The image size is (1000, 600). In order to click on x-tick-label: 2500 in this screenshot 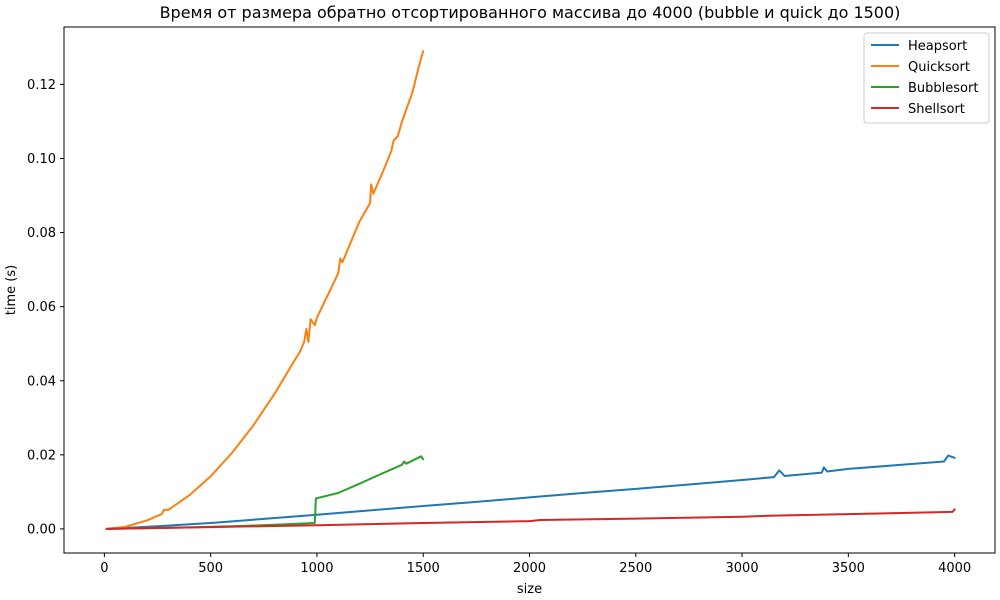, I will do `click(635, 568)`.